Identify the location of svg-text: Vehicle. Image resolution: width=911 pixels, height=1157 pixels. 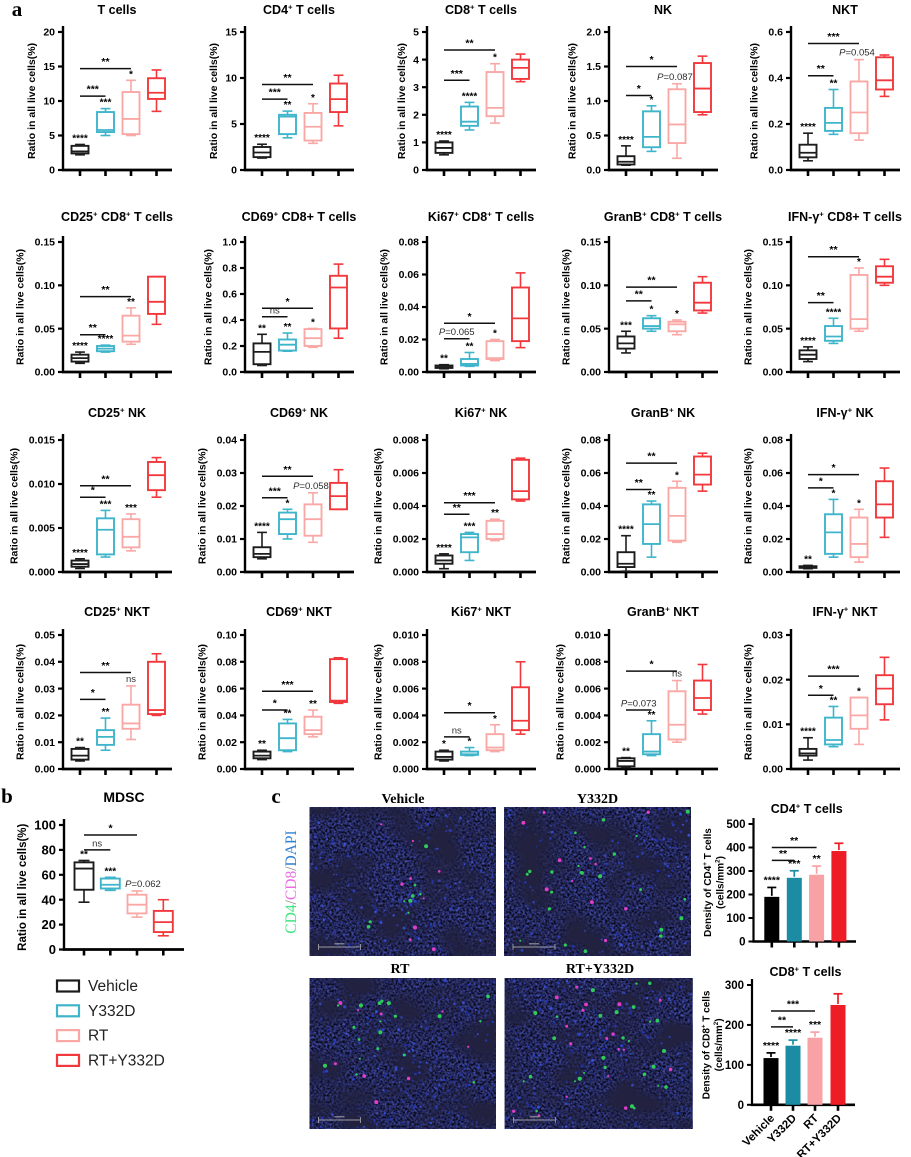
(113, 986).